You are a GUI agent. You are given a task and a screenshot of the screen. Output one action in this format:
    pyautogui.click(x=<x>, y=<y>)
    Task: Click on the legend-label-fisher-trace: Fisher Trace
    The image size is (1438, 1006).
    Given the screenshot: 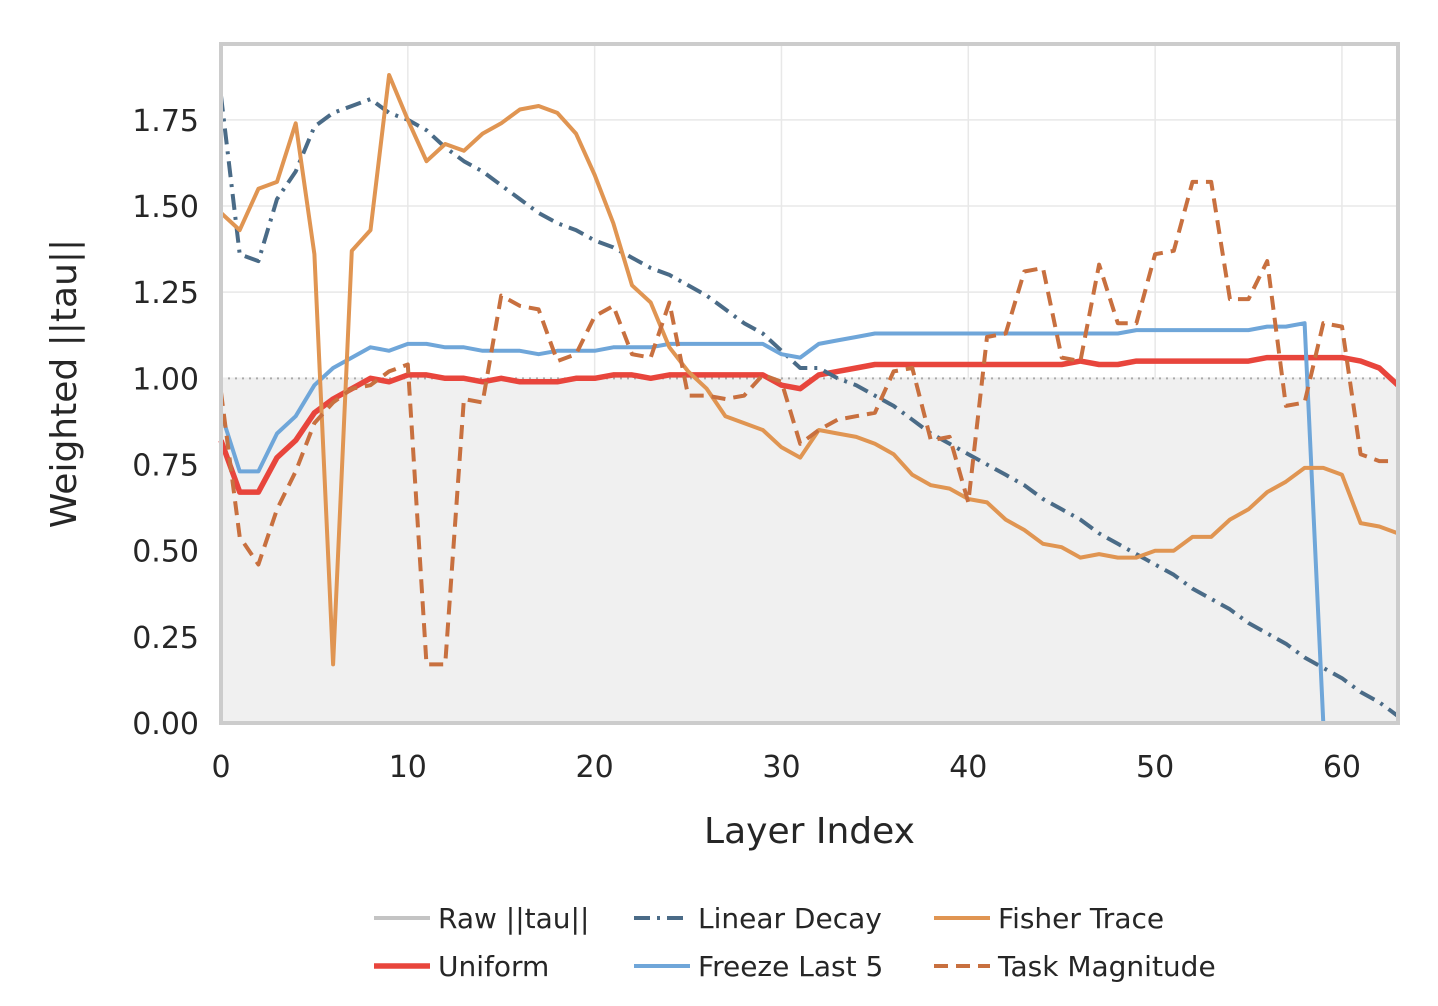 What is the action you would take?
    pyautogui.click(x=1081, y=918)
    